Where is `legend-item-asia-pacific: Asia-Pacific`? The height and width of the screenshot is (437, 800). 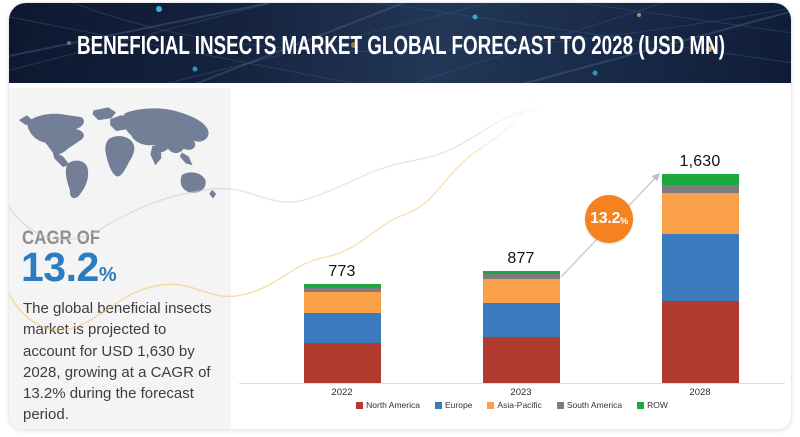
legend-item-asia-pacific: Asia-Pacific is located at coordinates (514, 405).